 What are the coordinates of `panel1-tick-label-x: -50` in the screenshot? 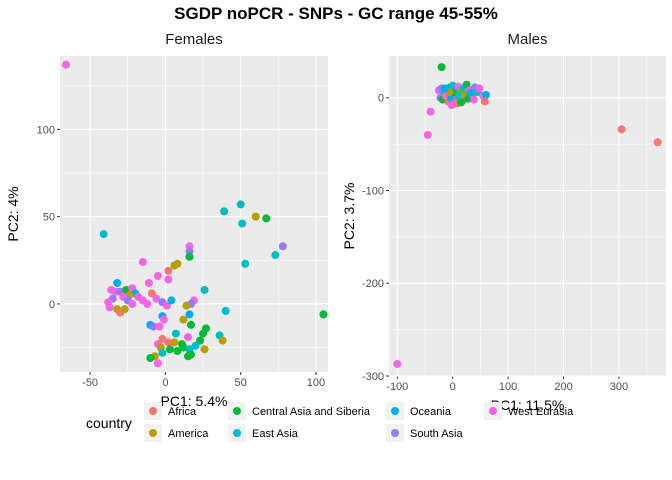 It's located at (90, 383).